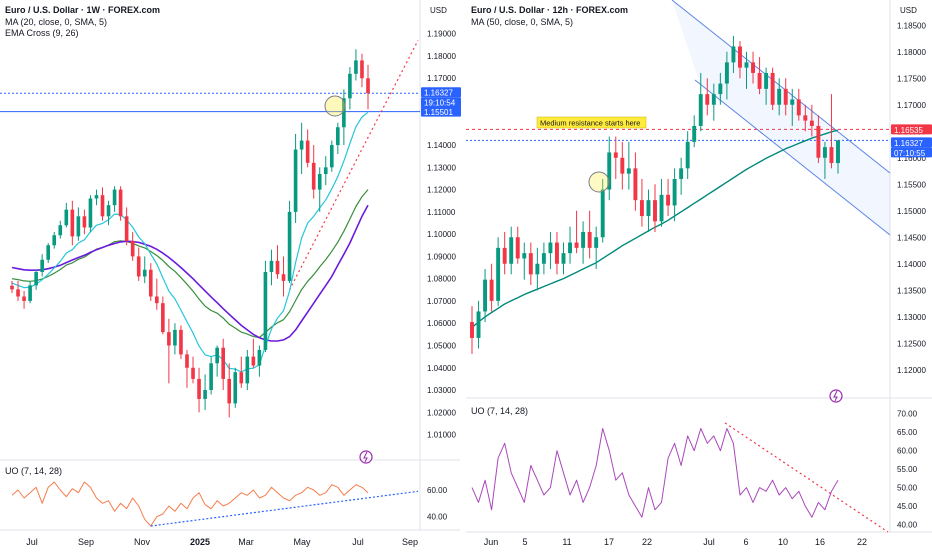 Image resolution: width=932 pixels, height=555 pixels. What do you see at coordinates (42, 33) in the screenshot?
I see `indicator-label: EMA Cross (9, 26)` at bounding box center [42, 33].